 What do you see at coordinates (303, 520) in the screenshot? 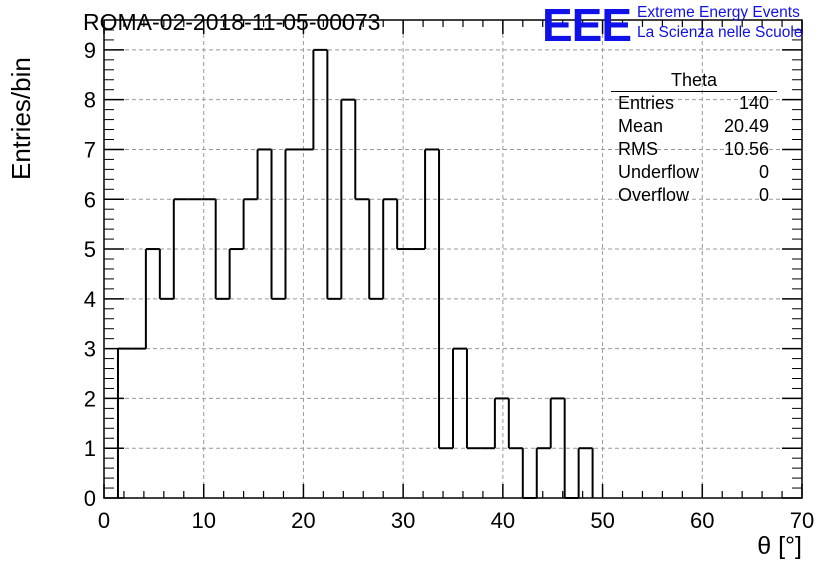
I see `x-tick-label: 20` at bounding box center [303, 520].